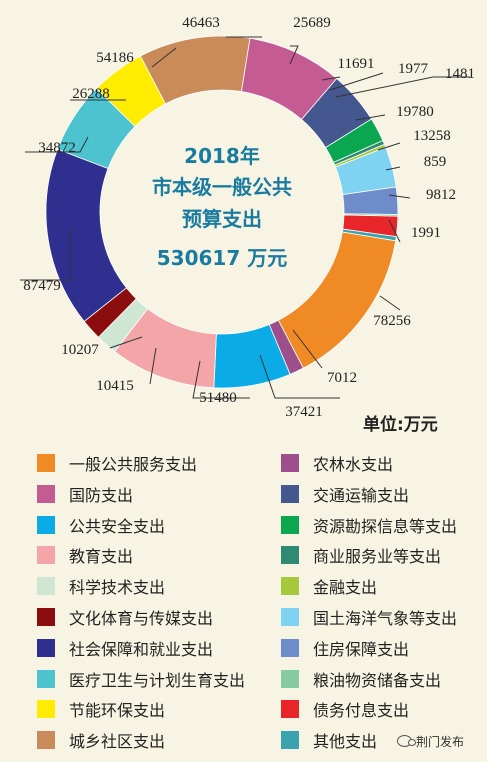  What do you see at coordinates (361, 495) in the screenshot?
I see `legend-label: 交通运输支出` at bounding box center [361, 495].